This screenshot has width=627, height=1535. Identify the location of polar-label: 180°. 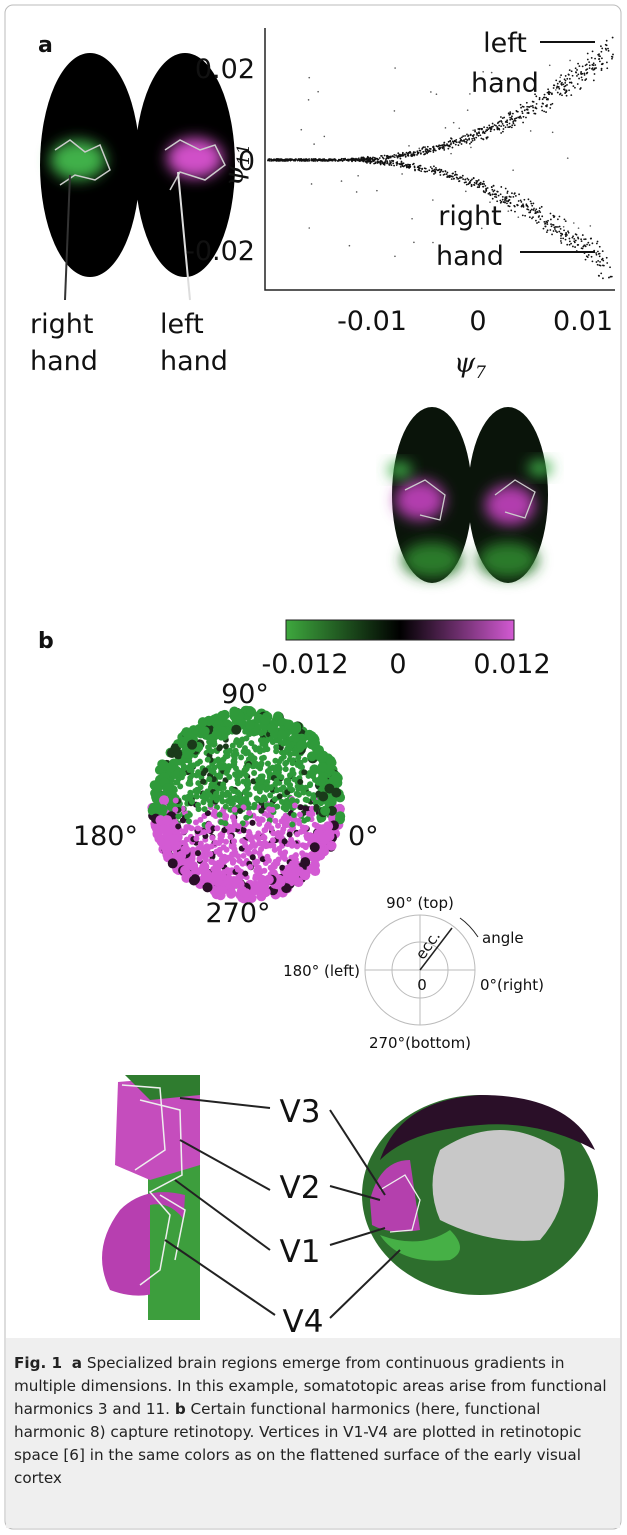
(105, 836).